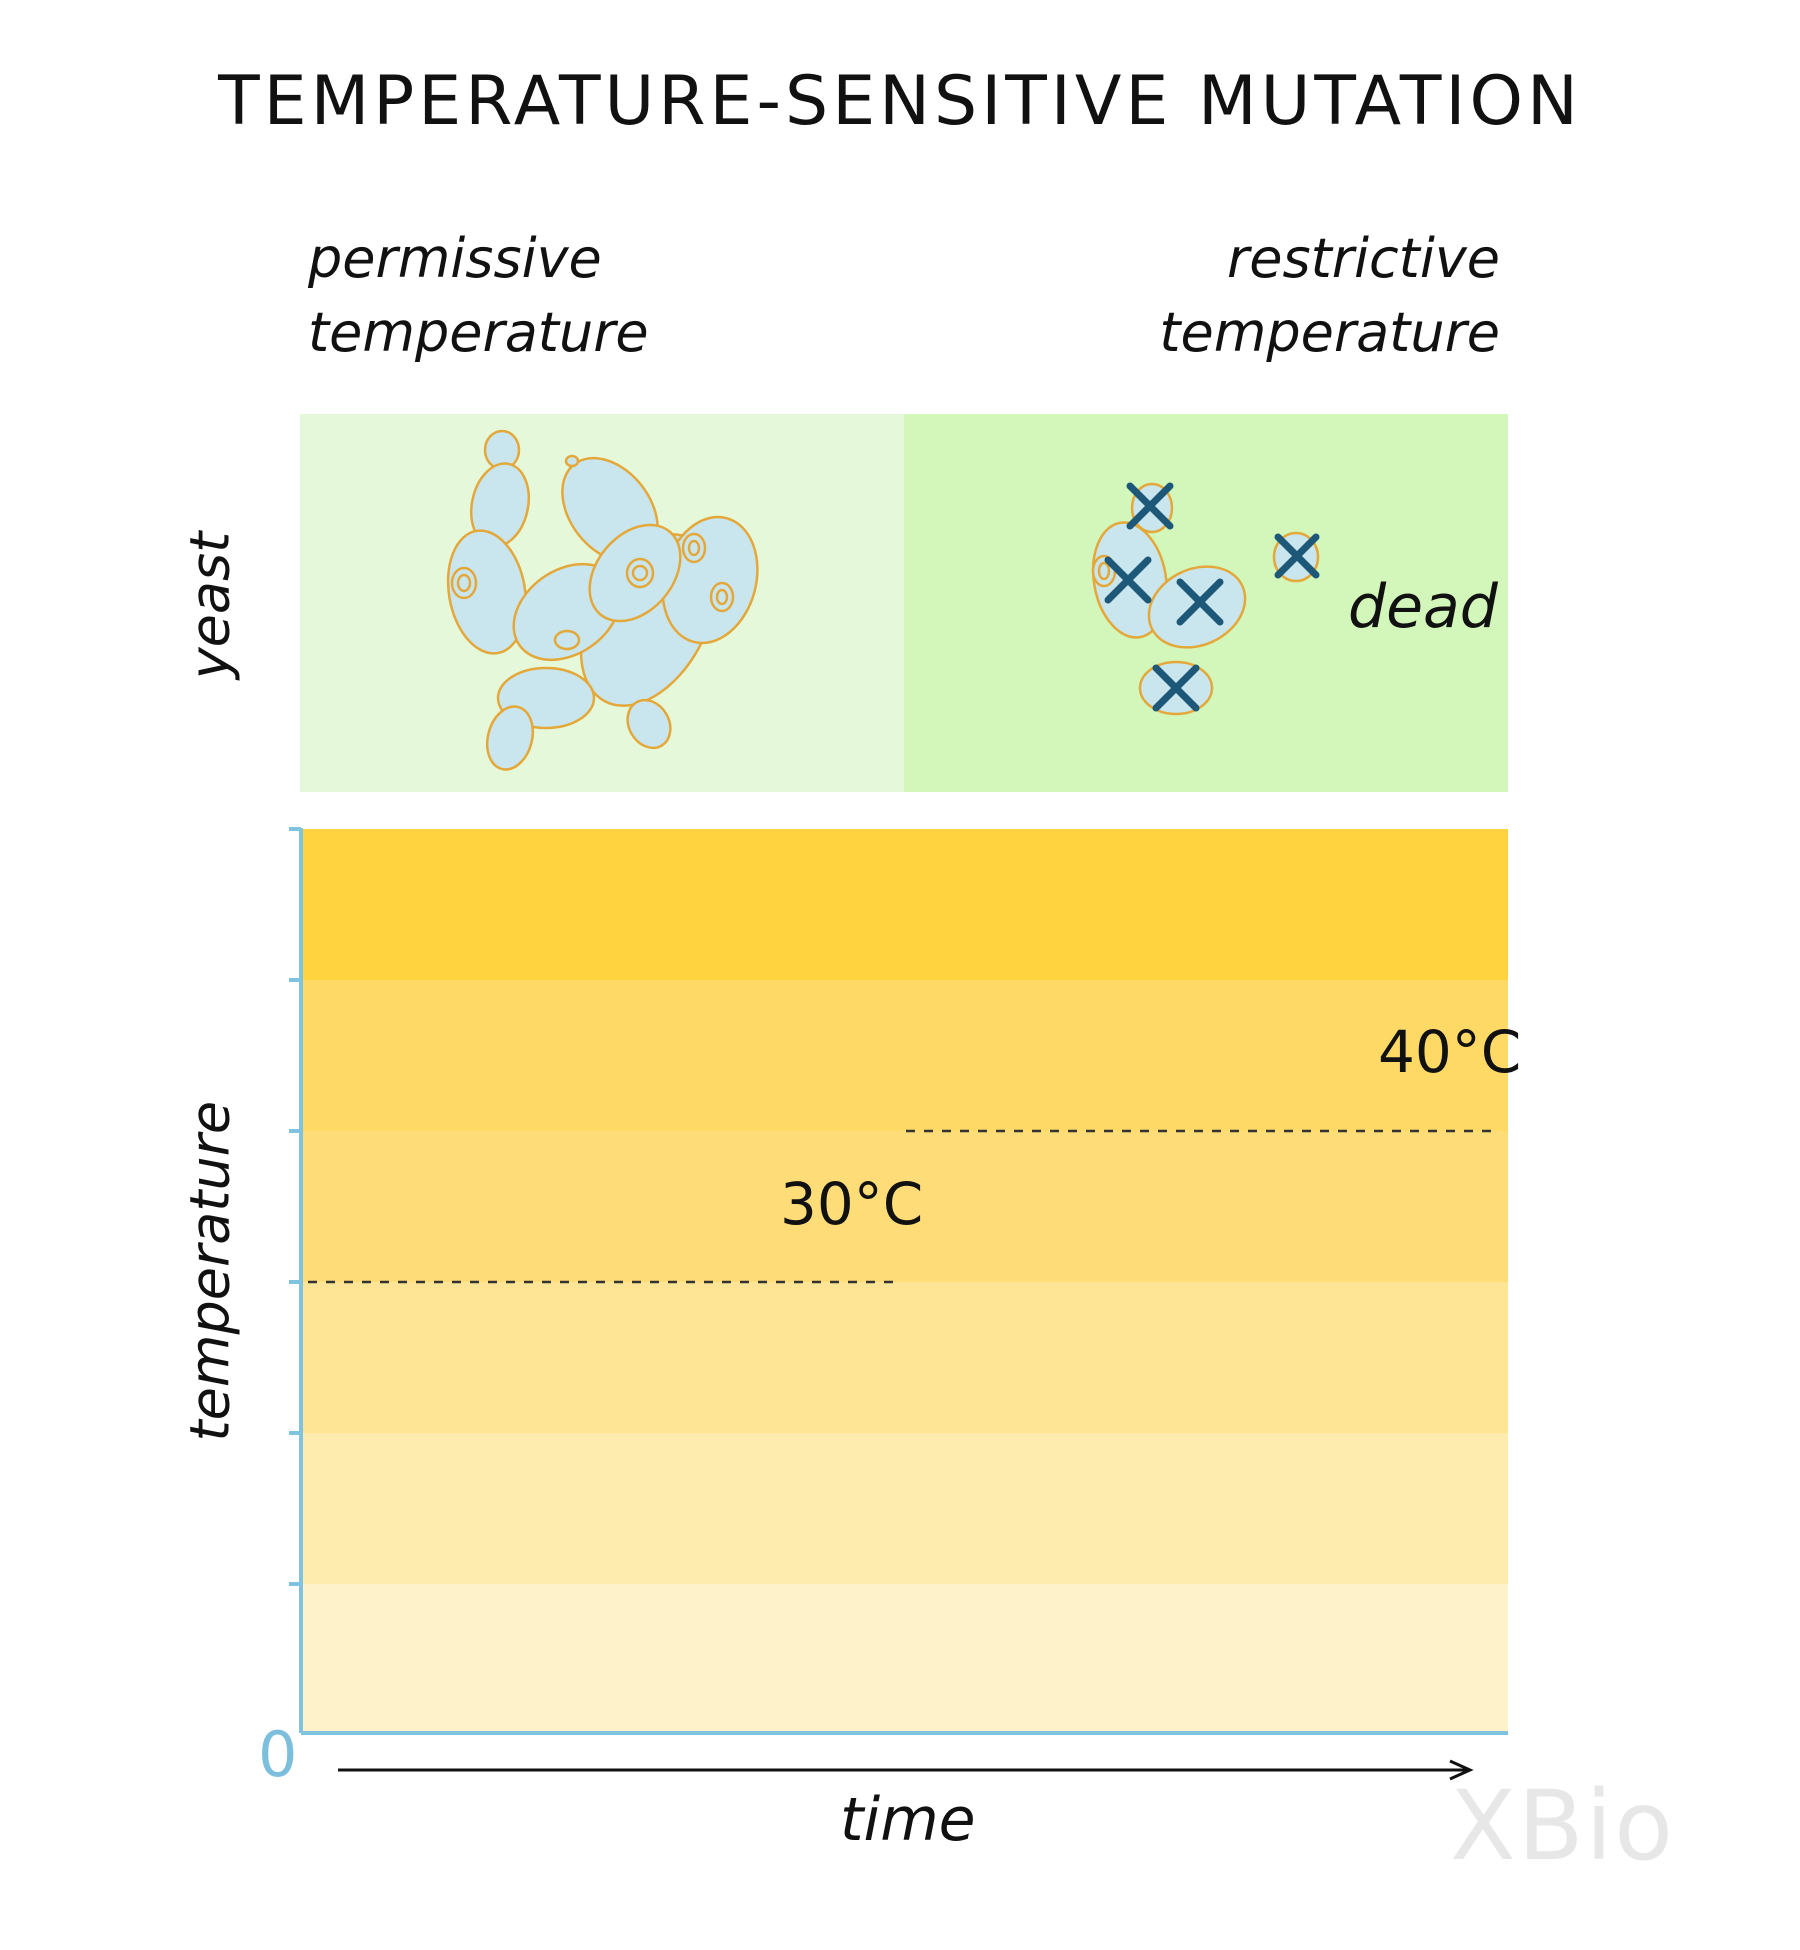  I want to click on permissive-temperature-value: 30°C, so click(852, 1204).